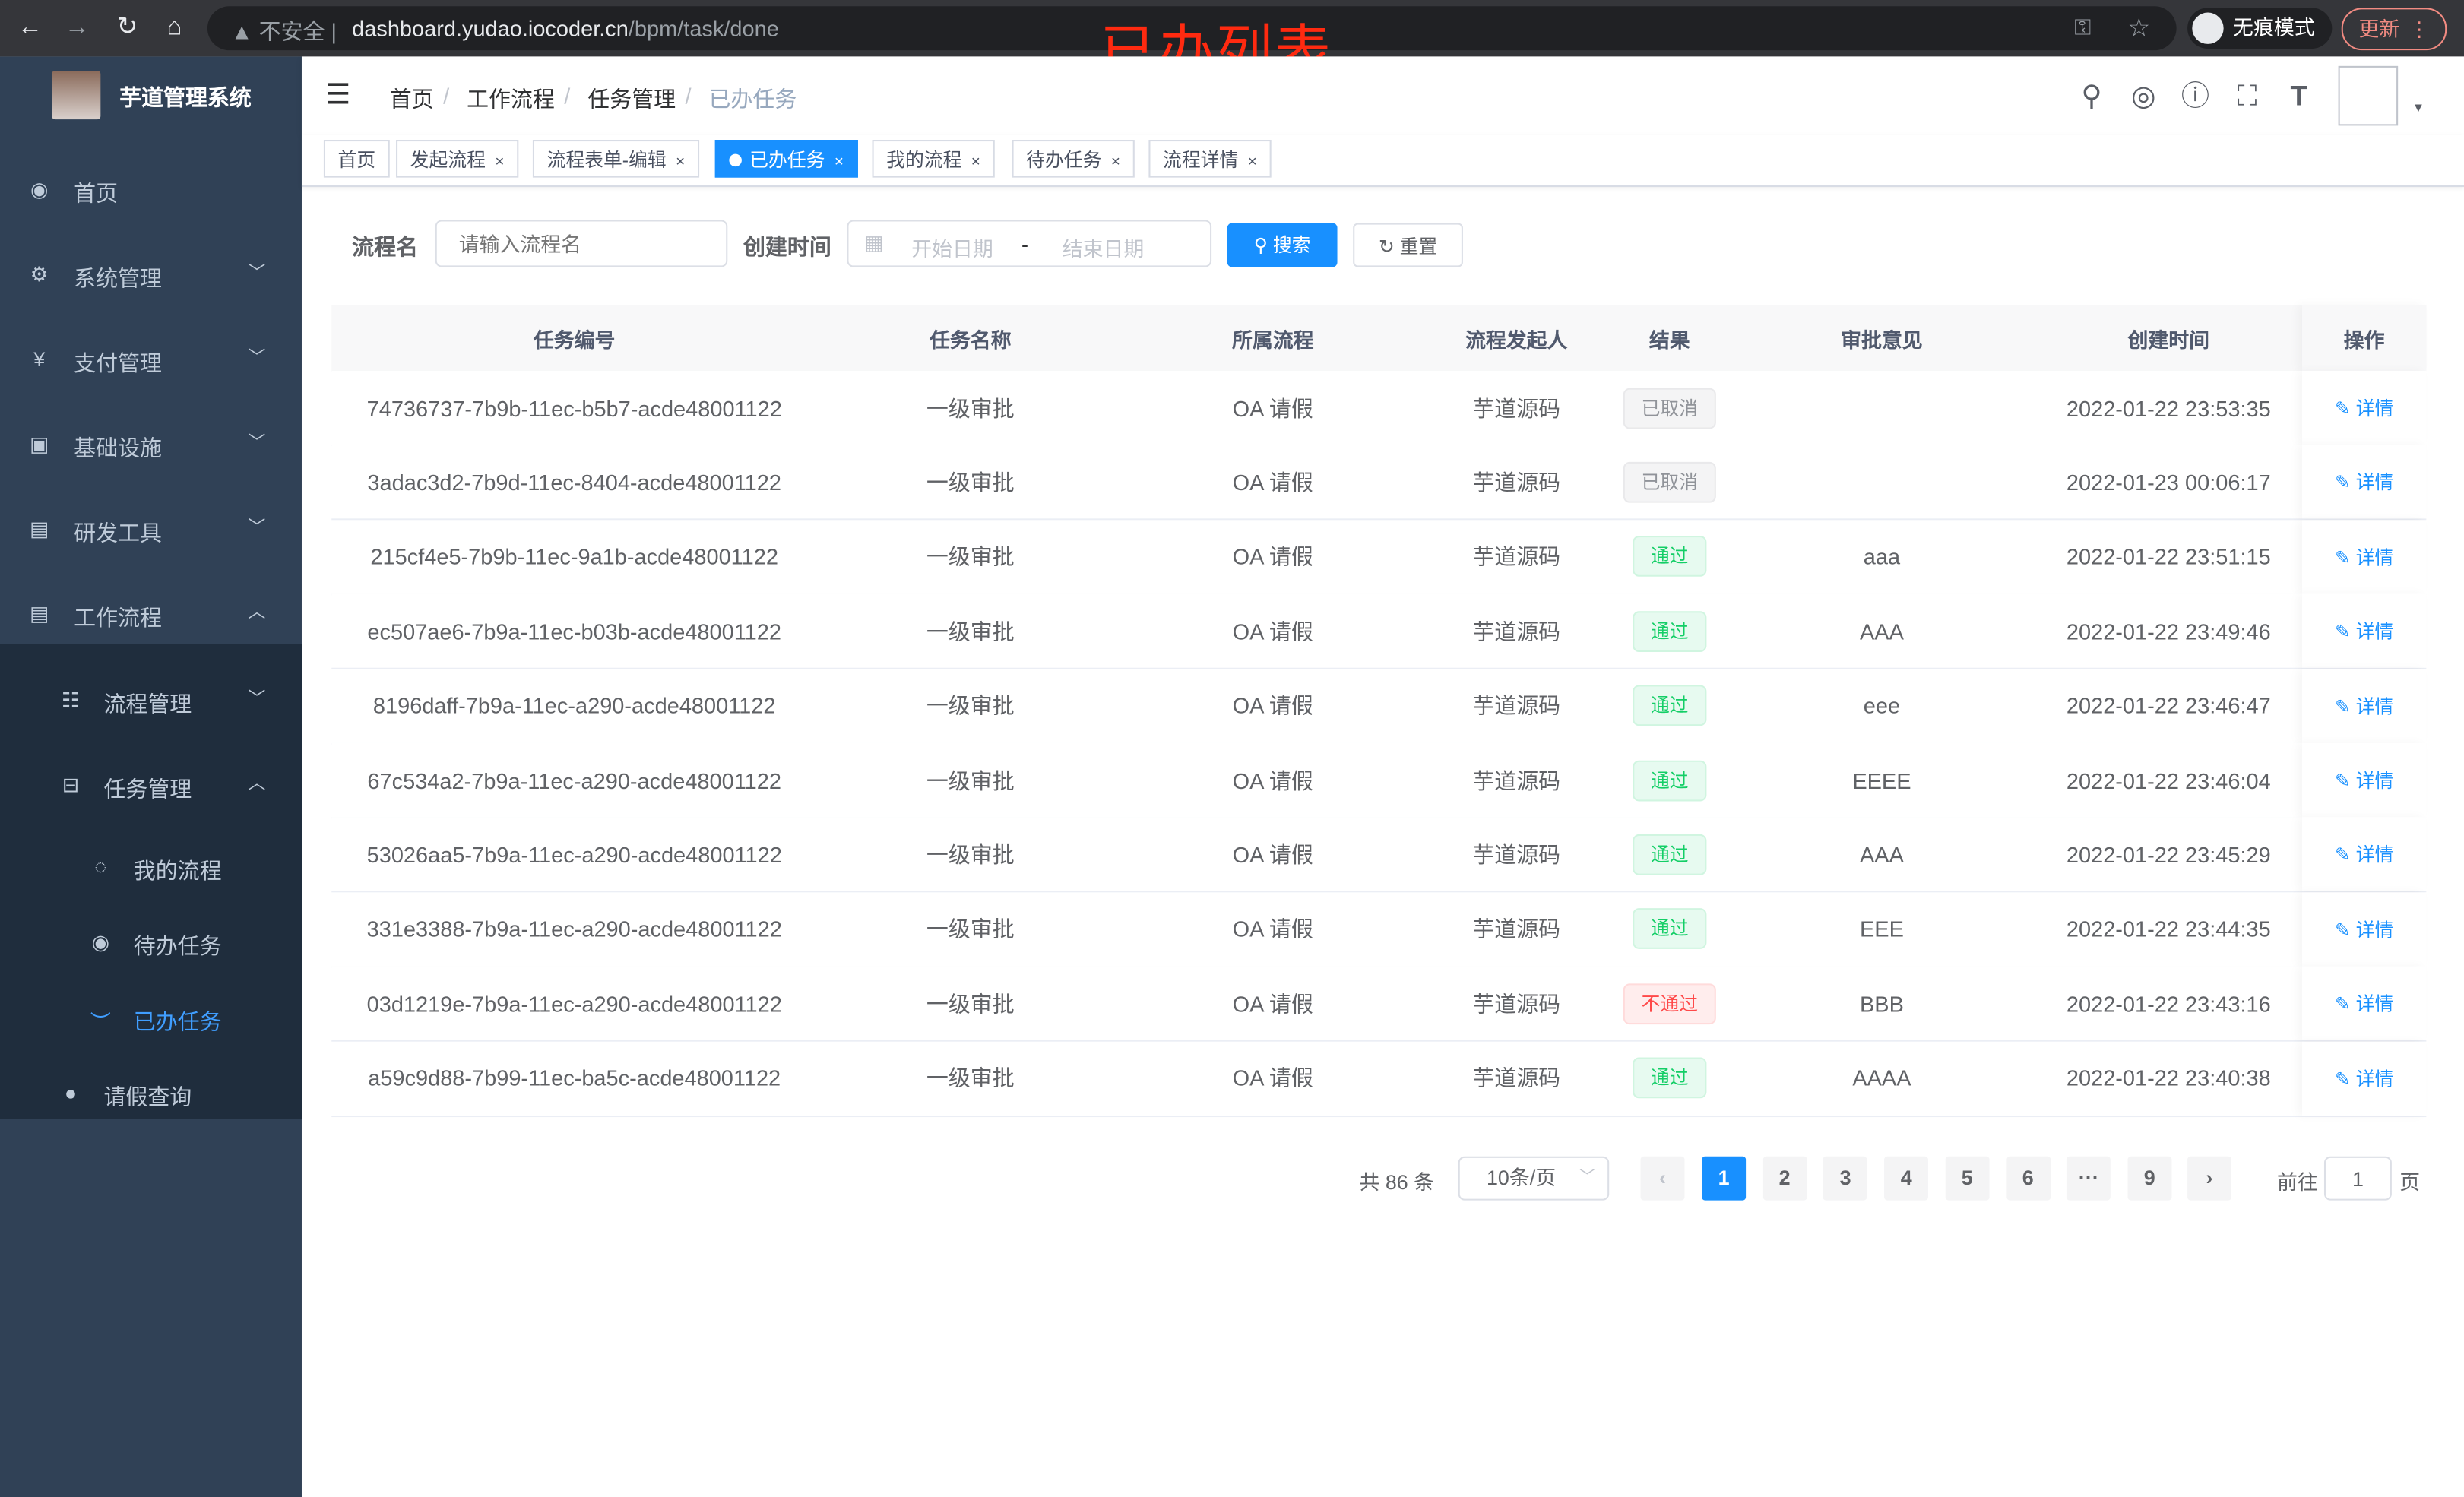 Image resolution: width=2464 pixels, height=1497 pixels. I want to click on process-name-input, so click(581, 244).